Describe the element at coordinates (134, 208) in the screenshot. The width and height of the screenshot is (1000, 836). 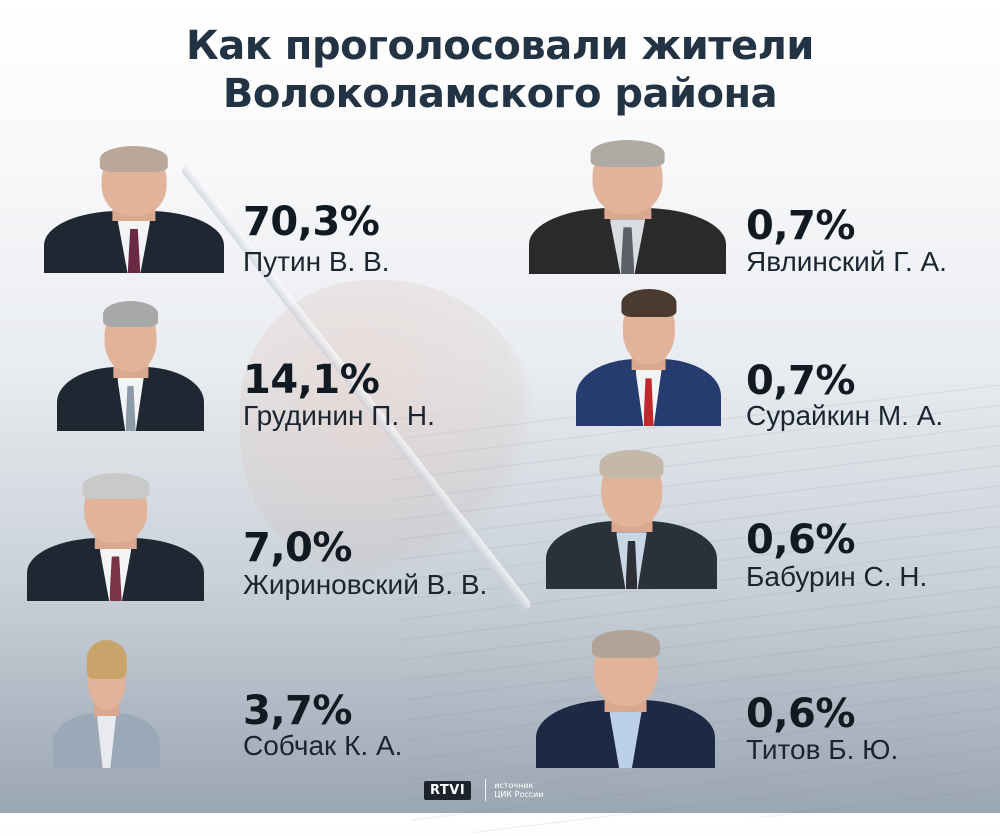
I see `portrait-putin` at that location.